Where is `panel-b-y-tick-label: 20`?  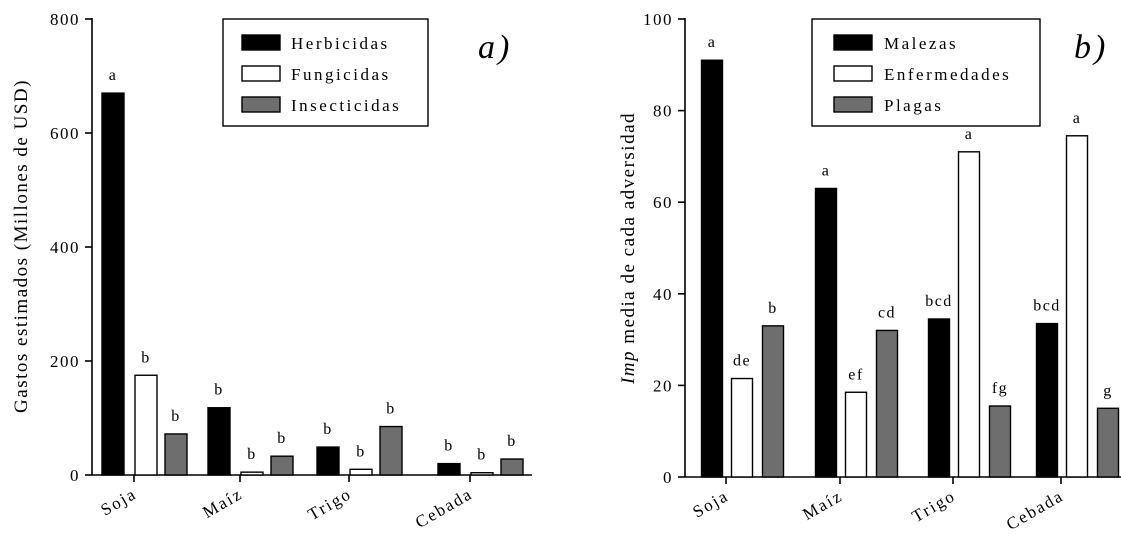
panel-b-y-tick-label: 20 is located at coordinates (663, 385).